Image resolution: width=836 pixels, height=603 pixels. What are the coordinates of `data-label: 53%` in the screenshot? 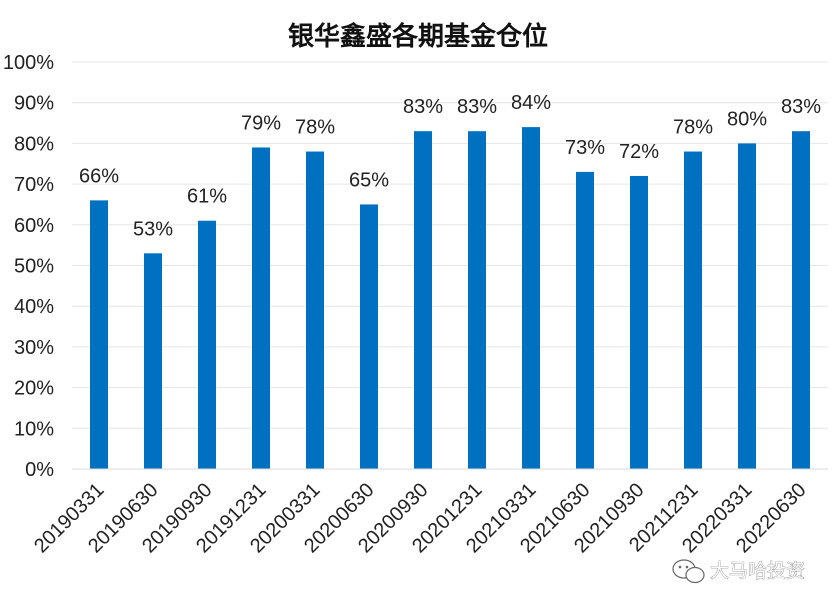 It's located at (153, 229).